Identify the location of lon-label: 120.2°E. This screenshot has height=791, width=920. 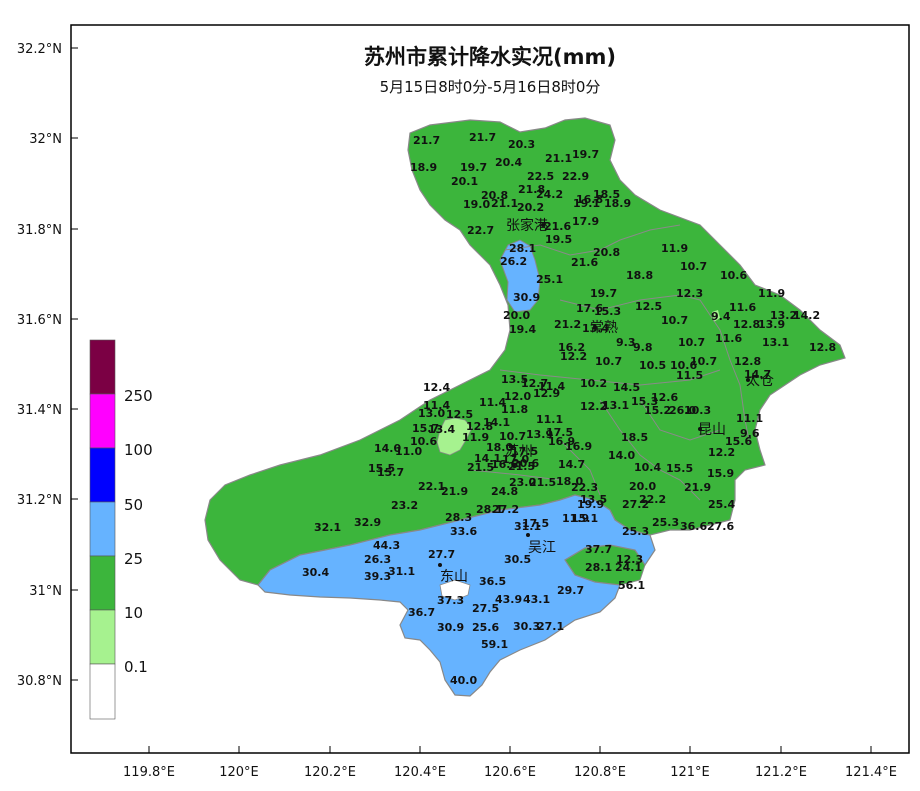
(330, 772).